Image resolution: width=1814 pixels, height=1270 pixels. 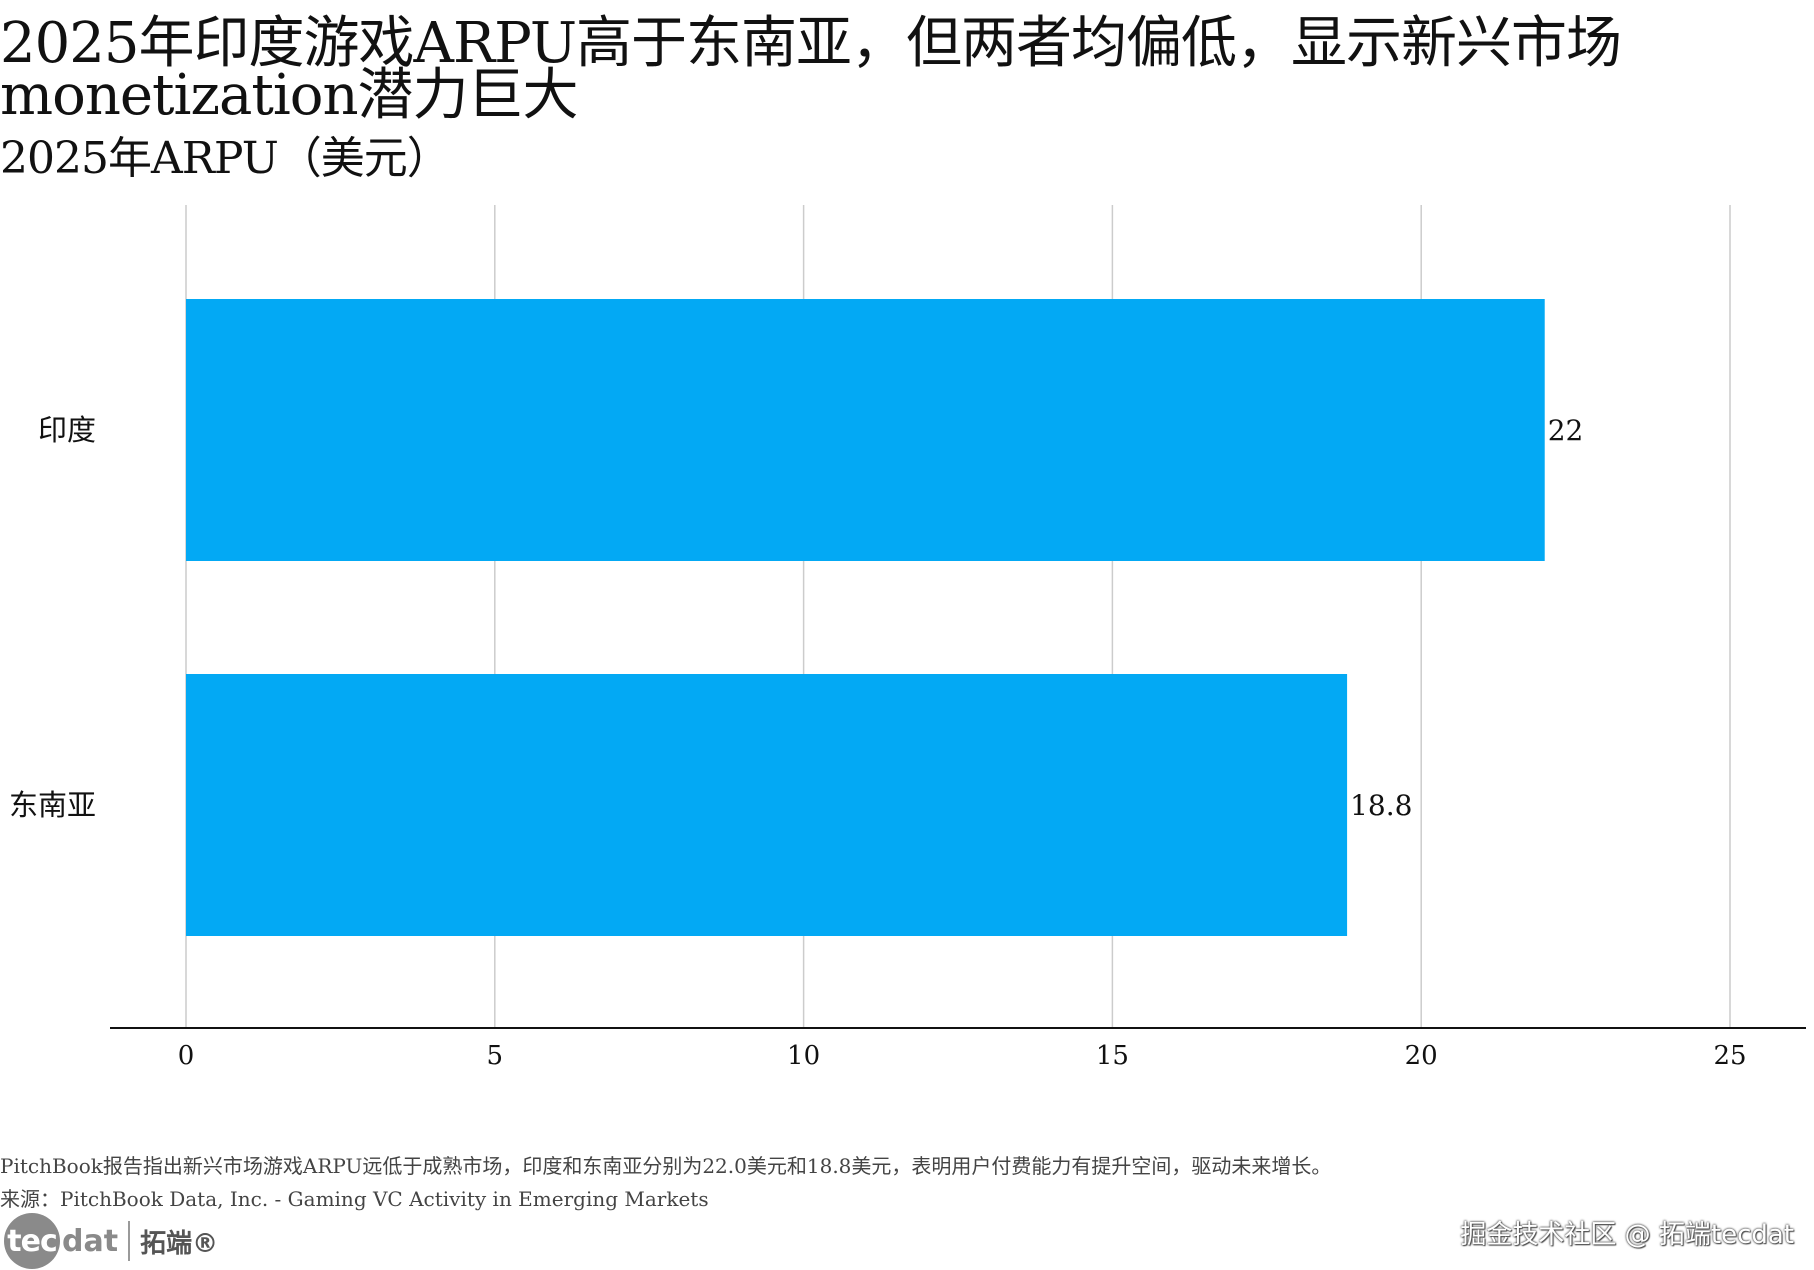 I want to click on x-tick-label: 0, so click(x=186, y=1056).